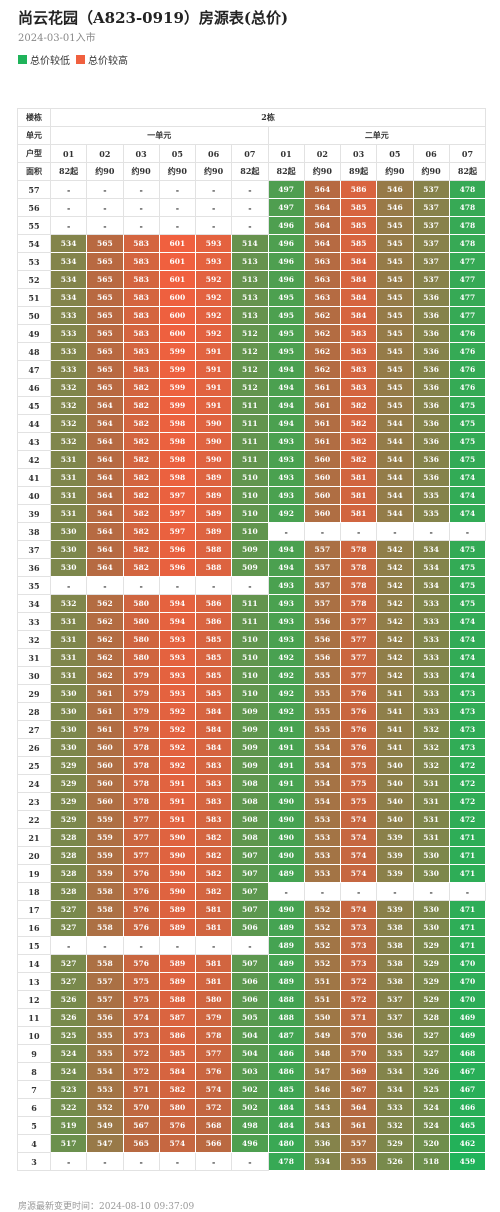 This screenshot has width=500, height=1212. Describe the element at coordinates (358, 765) in the screenshot. I see `price-cell: 575` at that location.